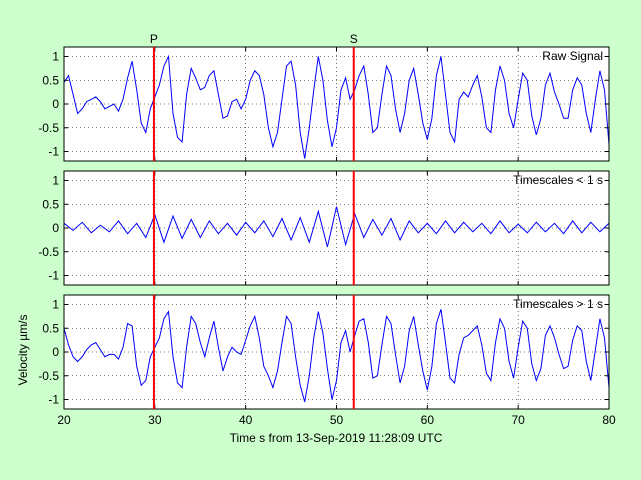  Describe the element at coordinates (518, 420) in the screenshot. I see `x-tick-label: 70` at that location.